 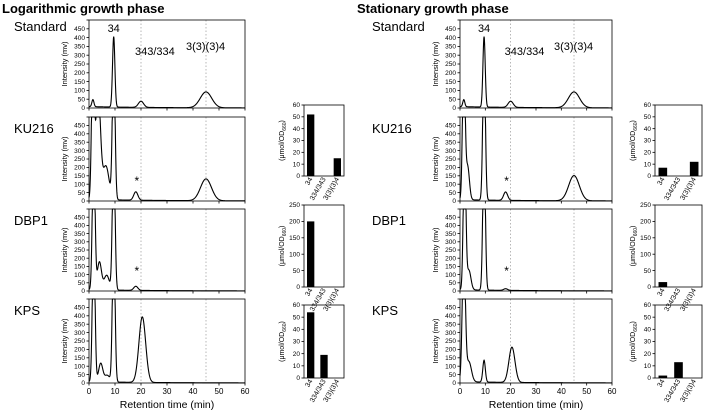 I want to click on x-tick-label: 20, so click(x=141, y=391).